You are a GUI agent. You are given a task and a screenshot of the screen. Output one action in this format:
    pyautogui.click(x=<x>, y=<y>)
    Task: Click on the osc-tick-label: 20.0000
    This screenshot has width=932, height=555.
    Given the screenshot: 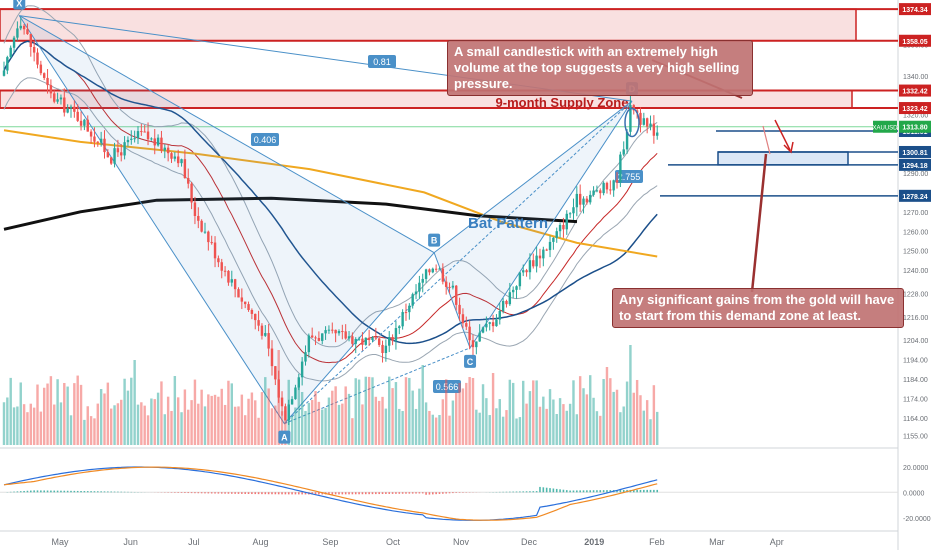 What is the action you would take?
    pyautogui.click(x=915, y=468)
    